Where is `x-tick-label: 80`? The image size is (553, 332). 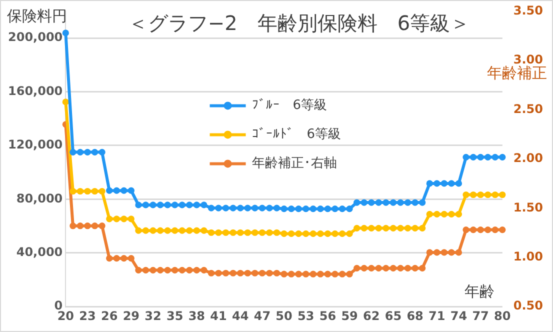
x-tick-label: 80 is located at coordinates (502, 315).